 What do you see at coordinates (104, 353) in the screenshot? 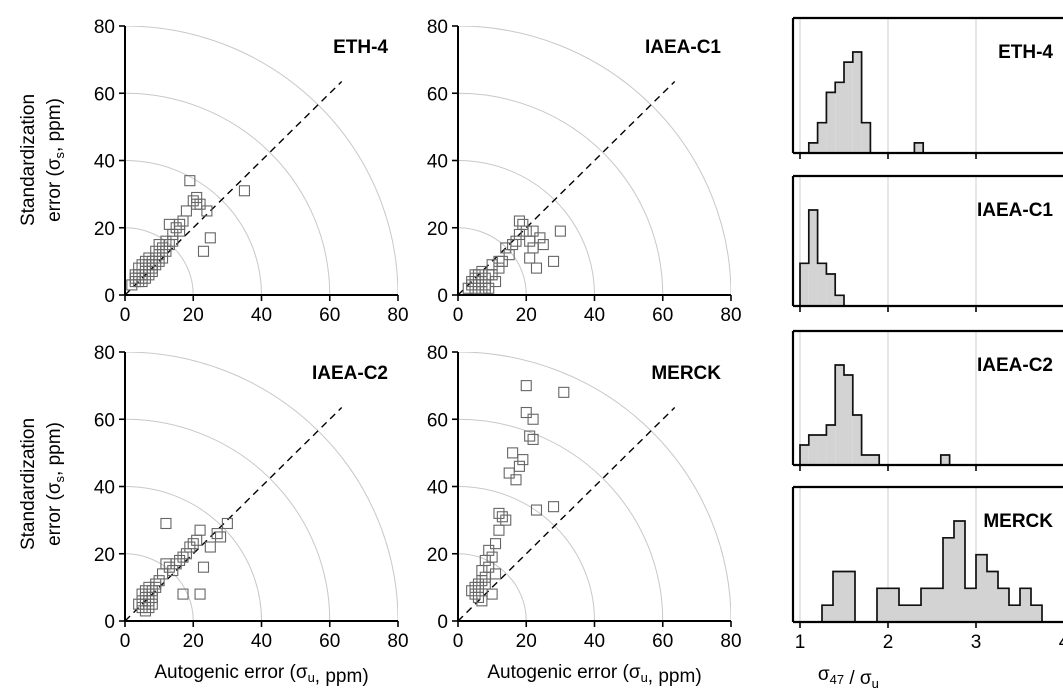
I see `y-tick-label: 80` at bounding box center [104, 353].